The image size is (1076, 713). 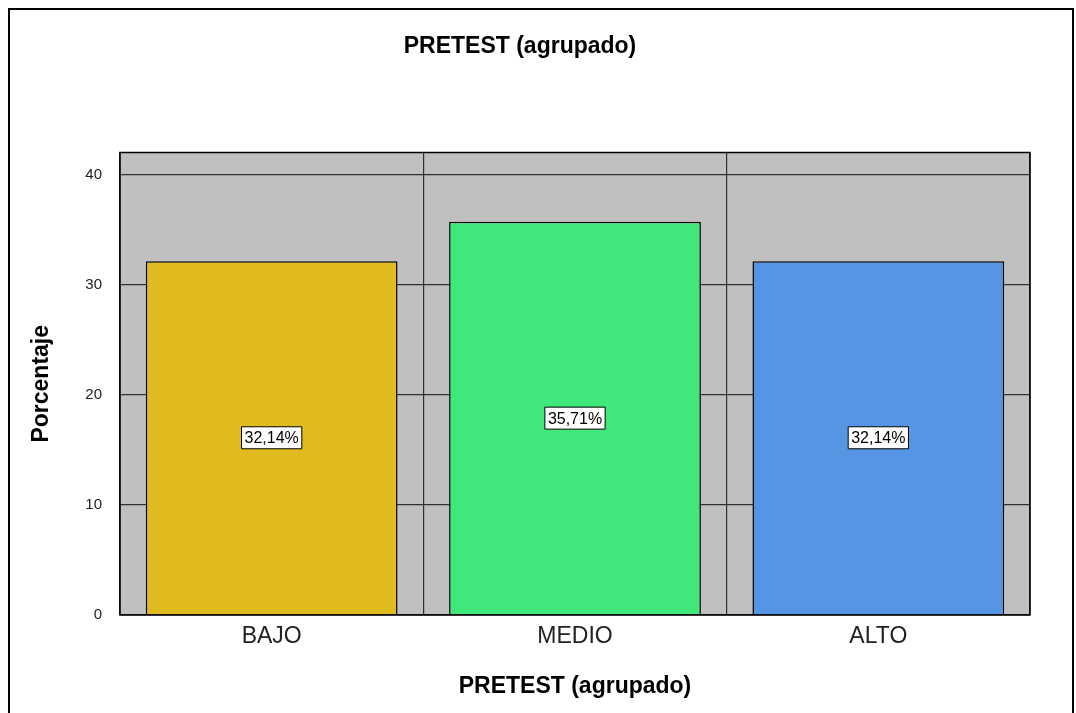 I want to click on data-label: 35,71%, so click(x=575, y=418).